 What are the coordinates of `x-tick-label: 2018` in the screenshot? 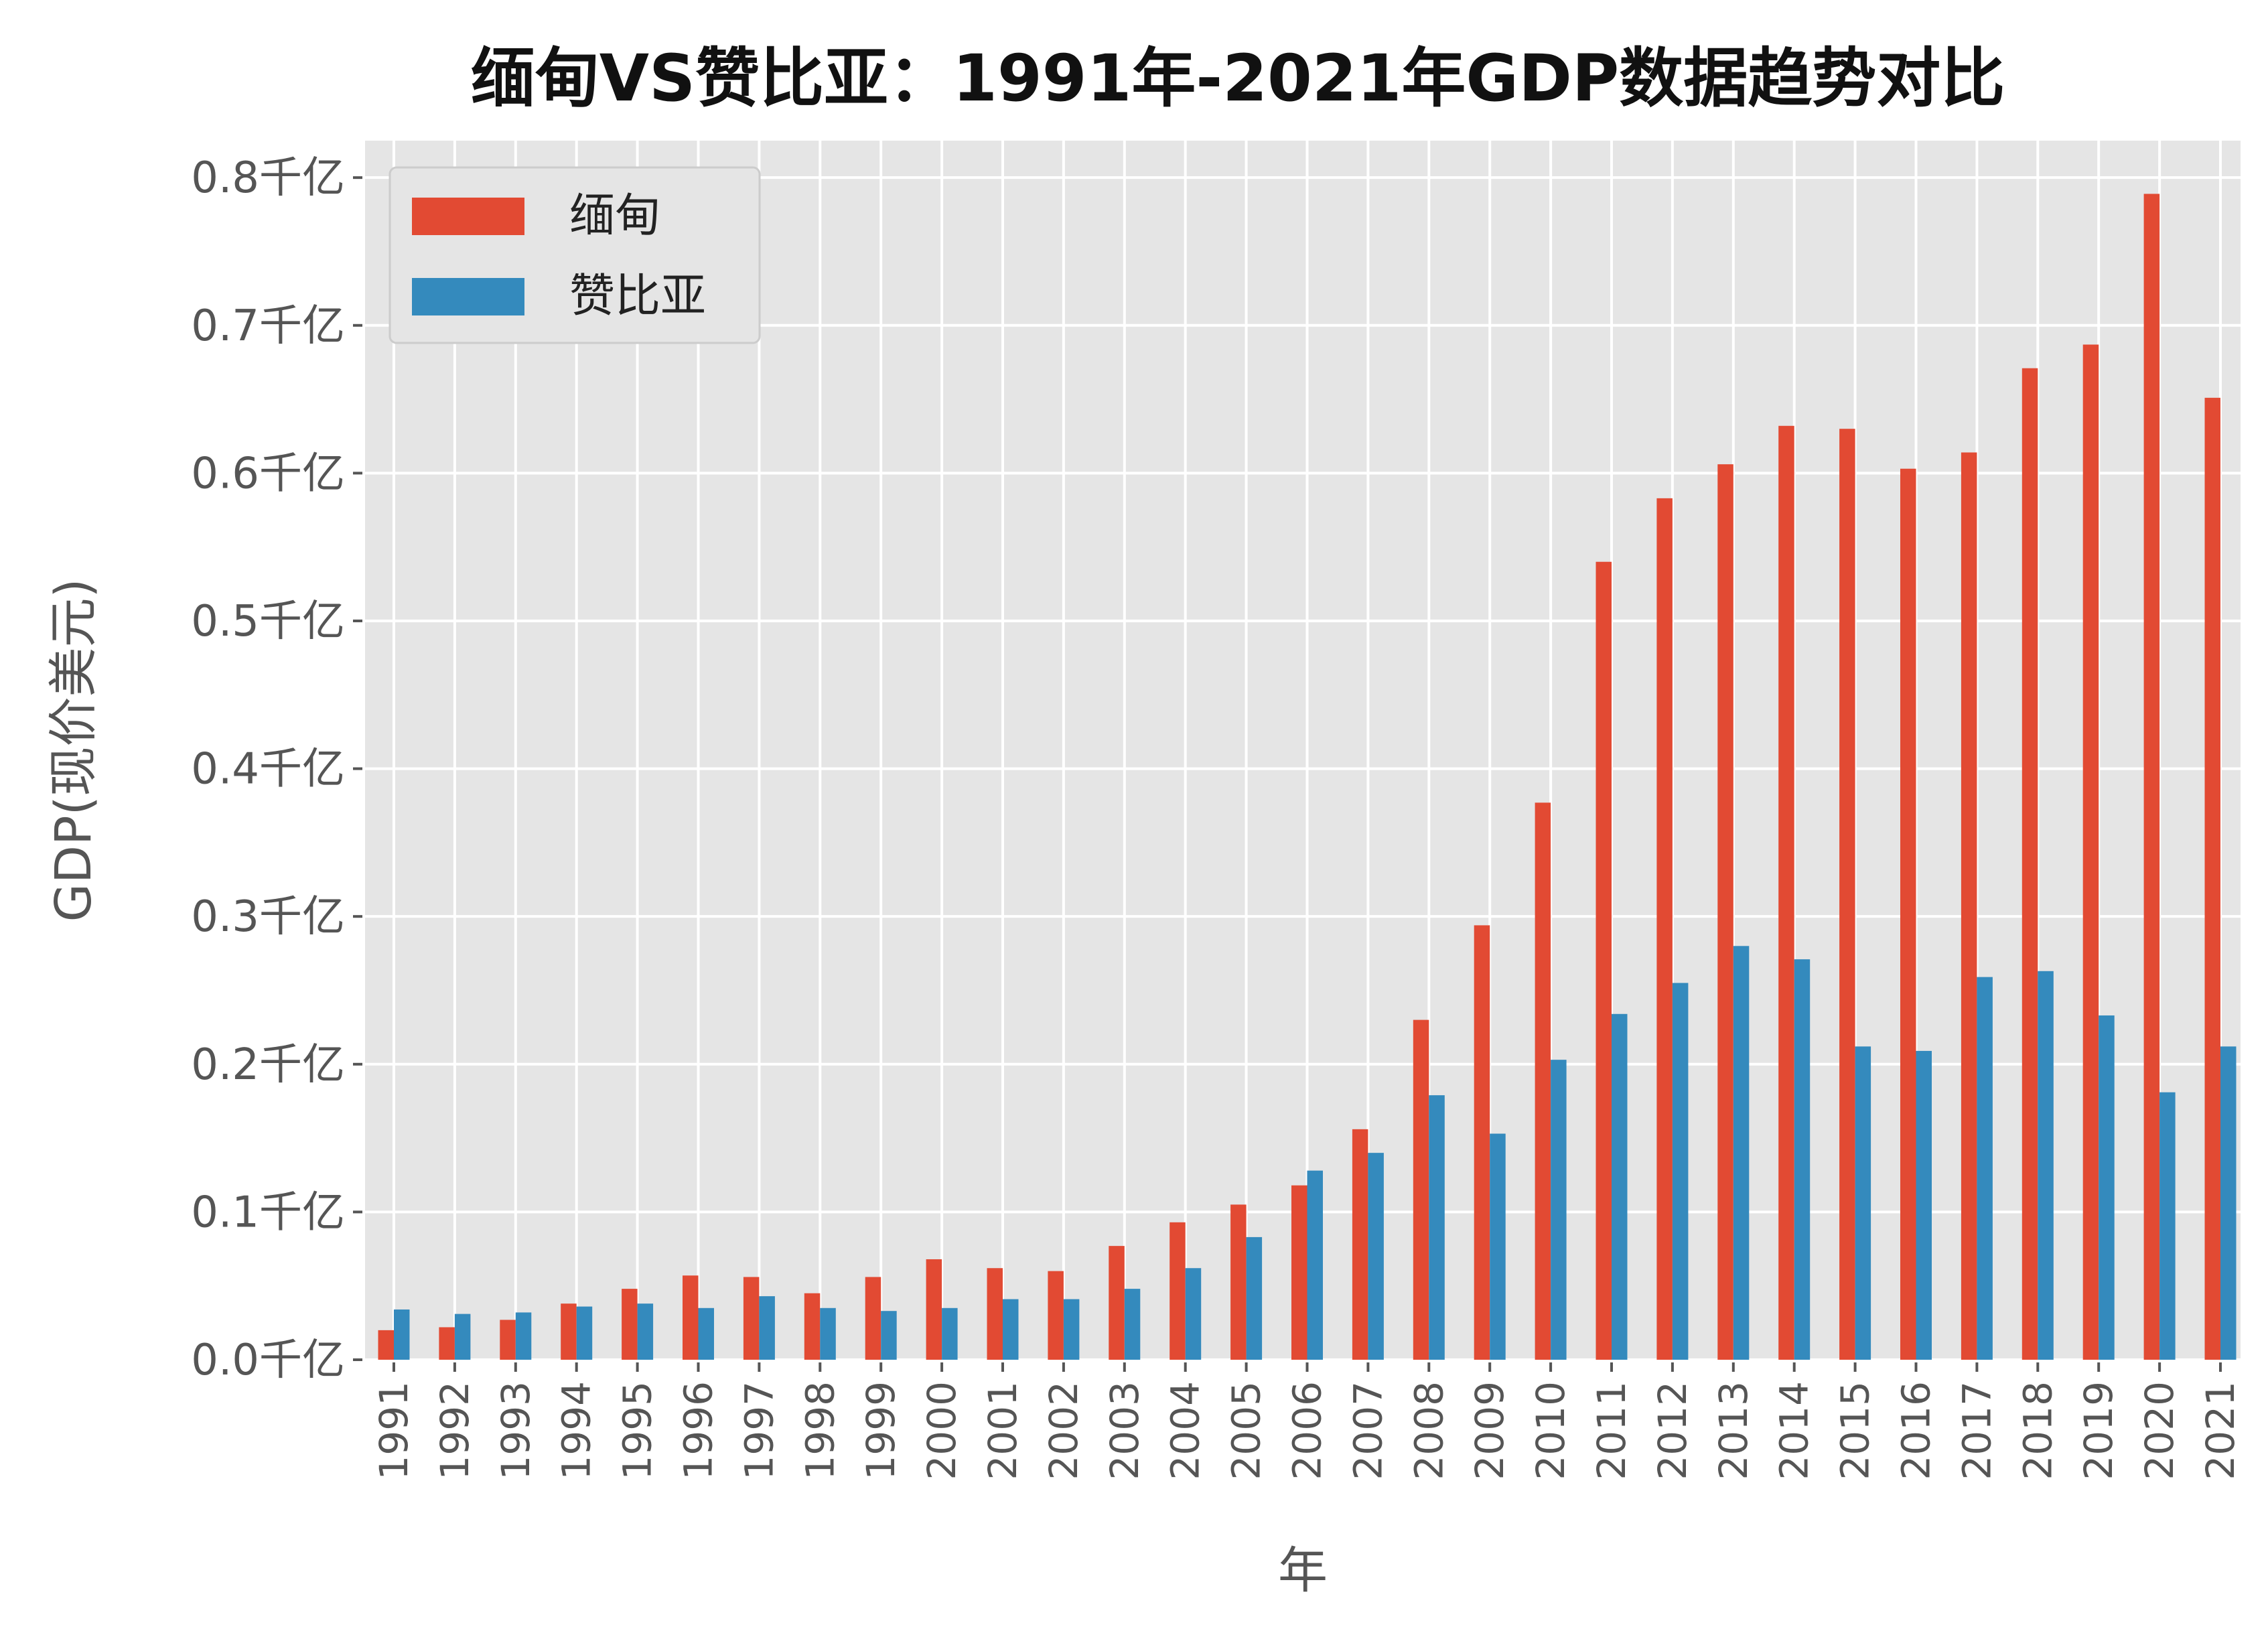 It's located at (2037, 1430).